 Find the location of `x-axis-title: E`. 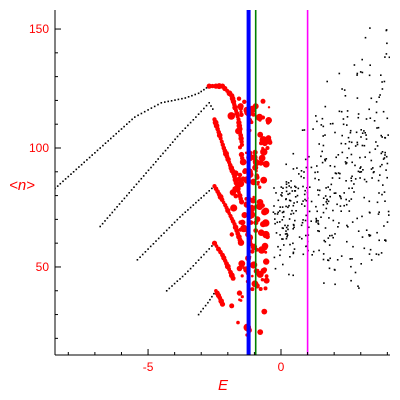

x-axis-title: E is located at coordinates (223, 385).